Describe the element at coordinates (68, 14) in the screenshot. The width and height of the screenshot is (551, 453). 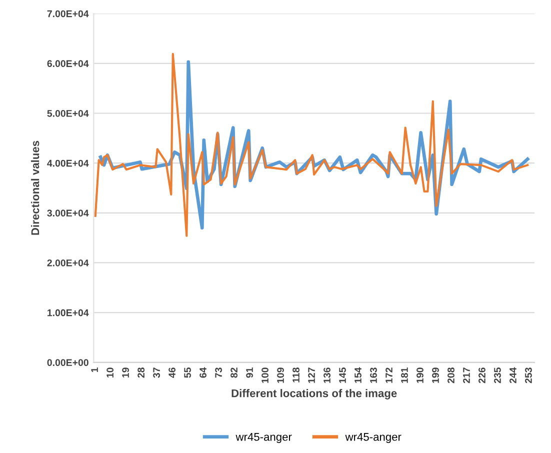
I see `y-tick-label: 7.00E+04` at that location.